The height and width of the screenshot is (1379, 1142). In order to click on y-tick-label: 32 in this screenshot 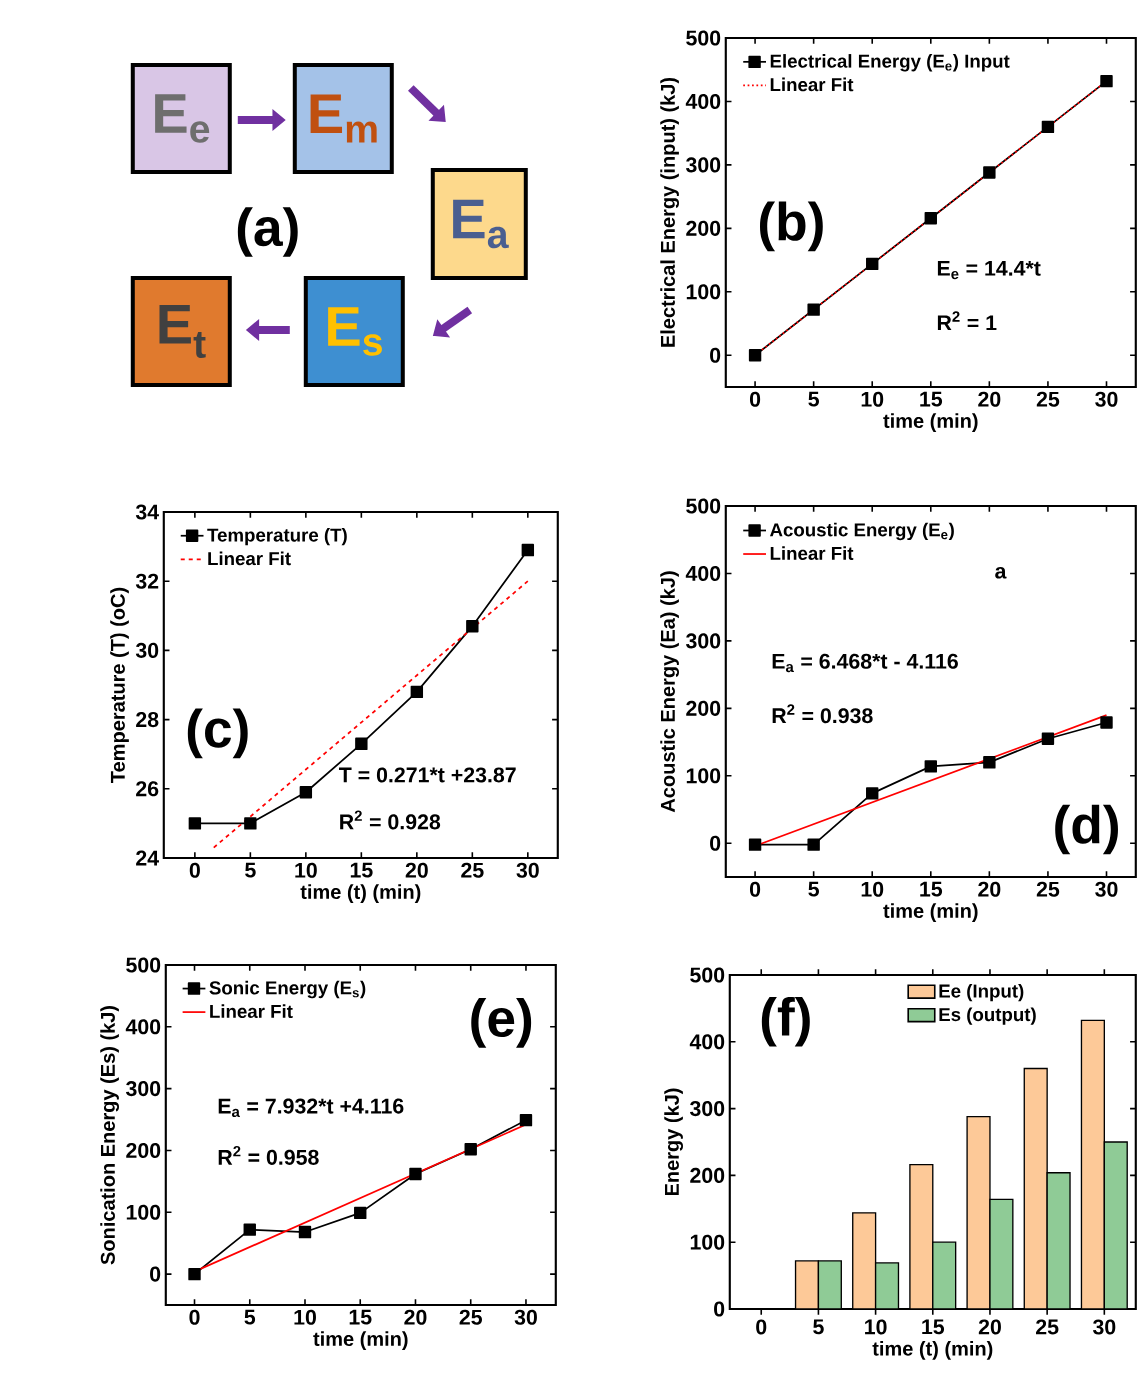, I will do `click(147, 581)`.